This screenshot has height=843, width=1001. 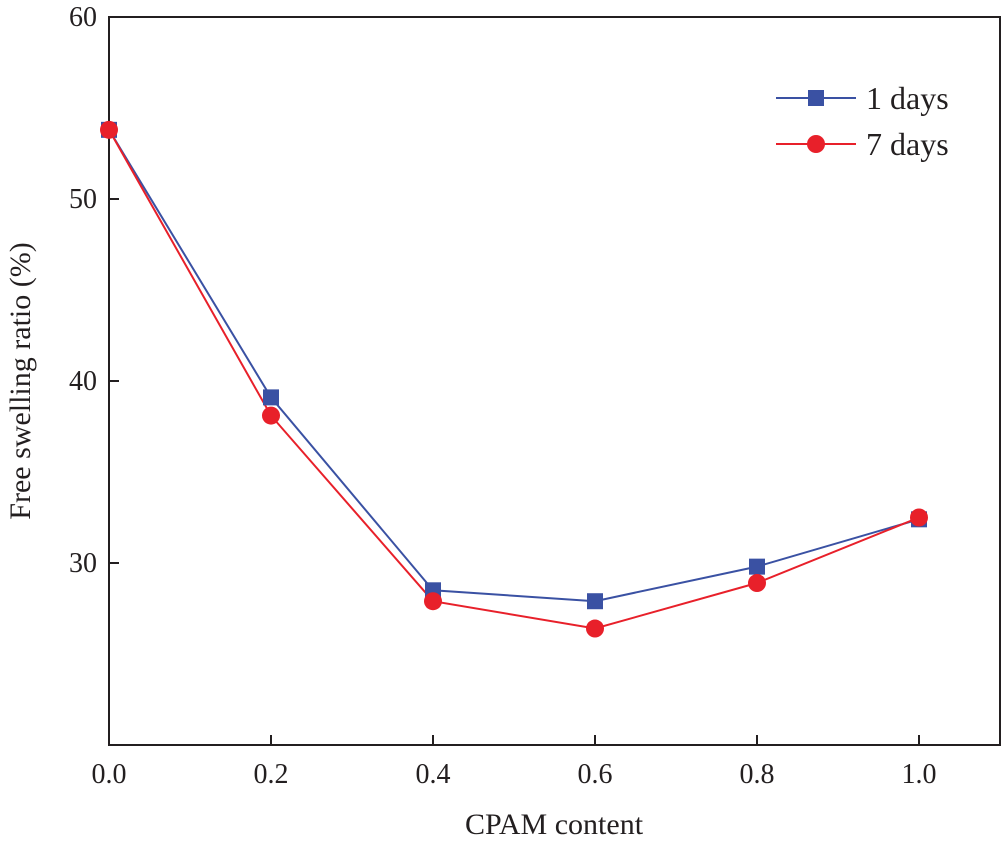 What do you see at coordinates (83, 17) in the screenshot?
I see `y-tick-label: 60` at bounding box center [83, 17].